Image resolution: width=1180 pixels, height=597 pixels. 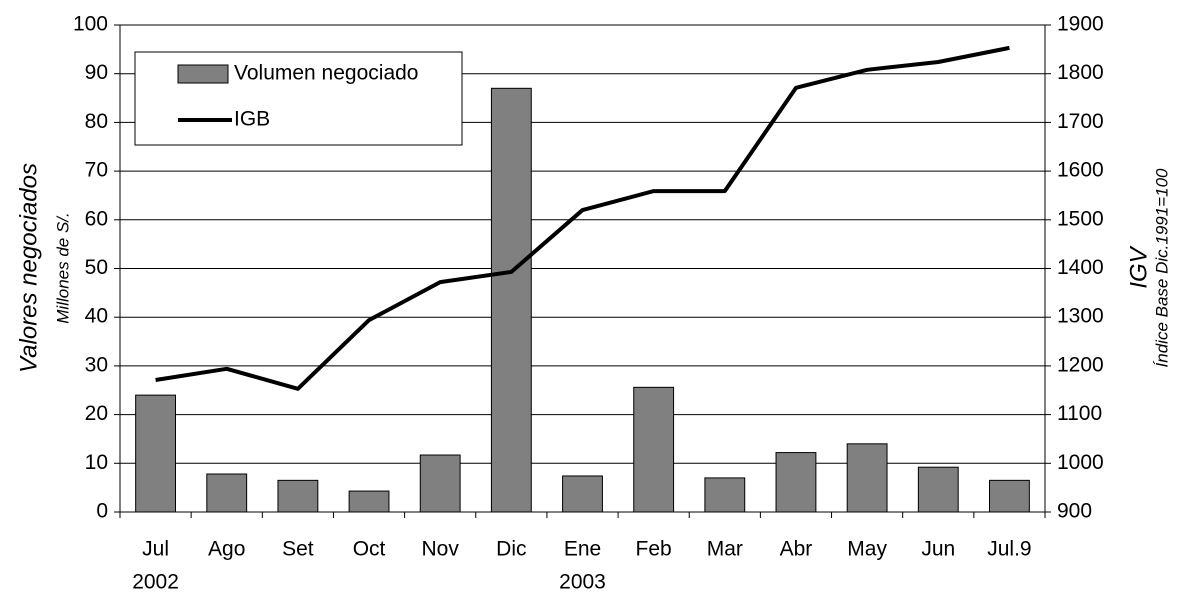 What do you see at coordinates (1080, 72) in the screenshot?
I see `y2-tick-label: 1800` at bounding box center [1080, 72].